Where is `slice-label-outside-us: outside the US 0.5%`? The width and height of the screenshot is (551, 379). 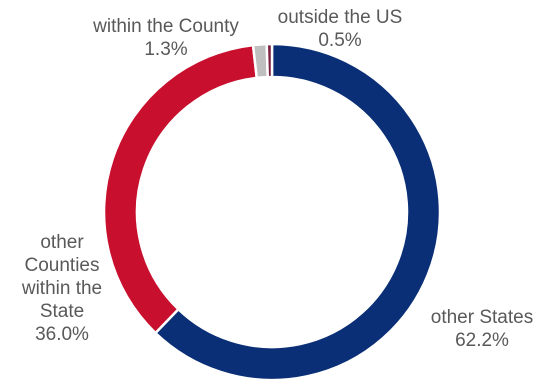
slice-label-outside-us: outside the US 0.5% is located at coordinates (340, 29).